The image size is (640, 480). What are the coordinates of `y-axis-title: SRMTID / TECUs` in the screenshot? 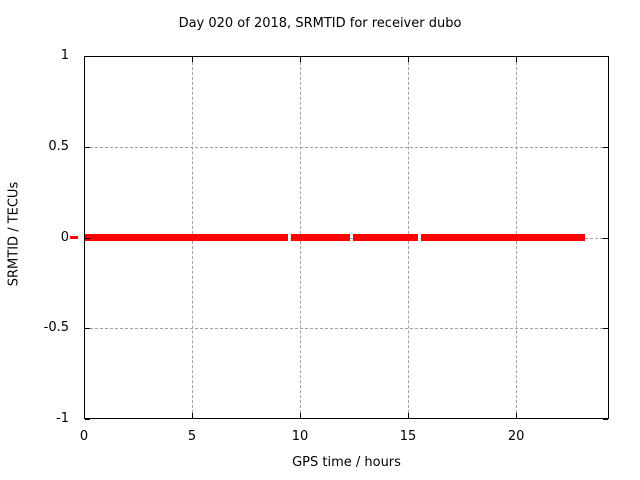 It's located at (14, 234).